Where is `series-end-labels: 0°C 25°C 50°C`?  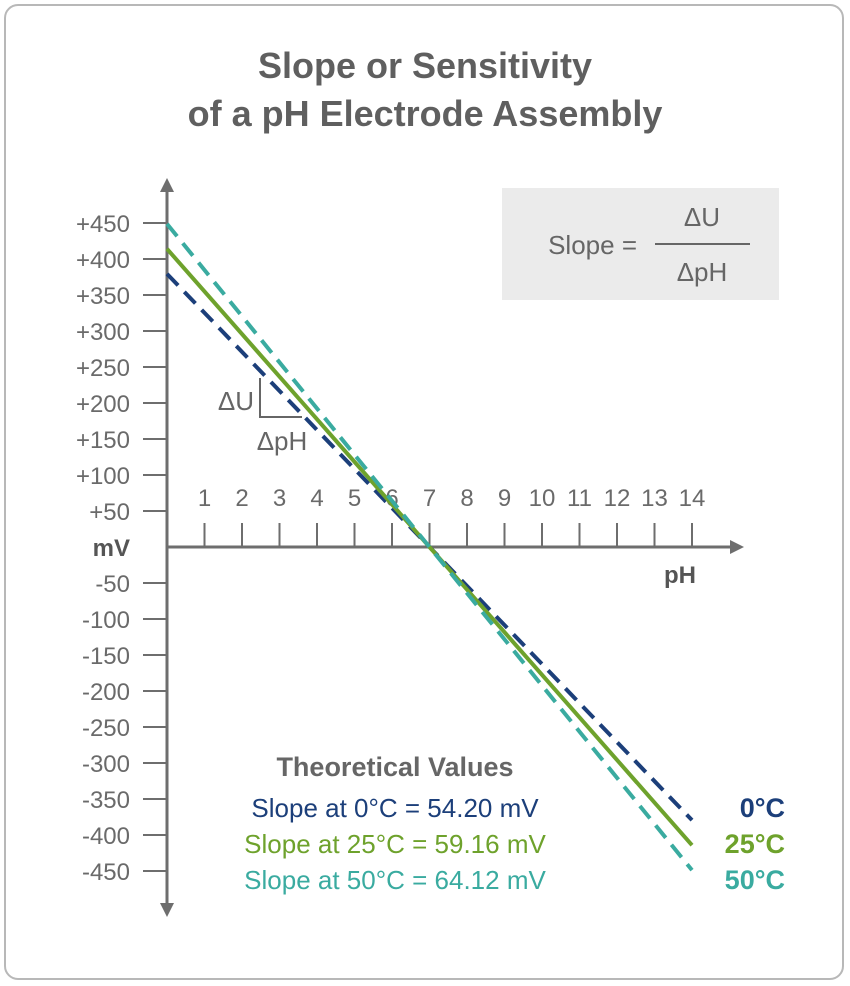
series-end-labels: 0°C 25°C 50°C is located at coordinates (755, 844).